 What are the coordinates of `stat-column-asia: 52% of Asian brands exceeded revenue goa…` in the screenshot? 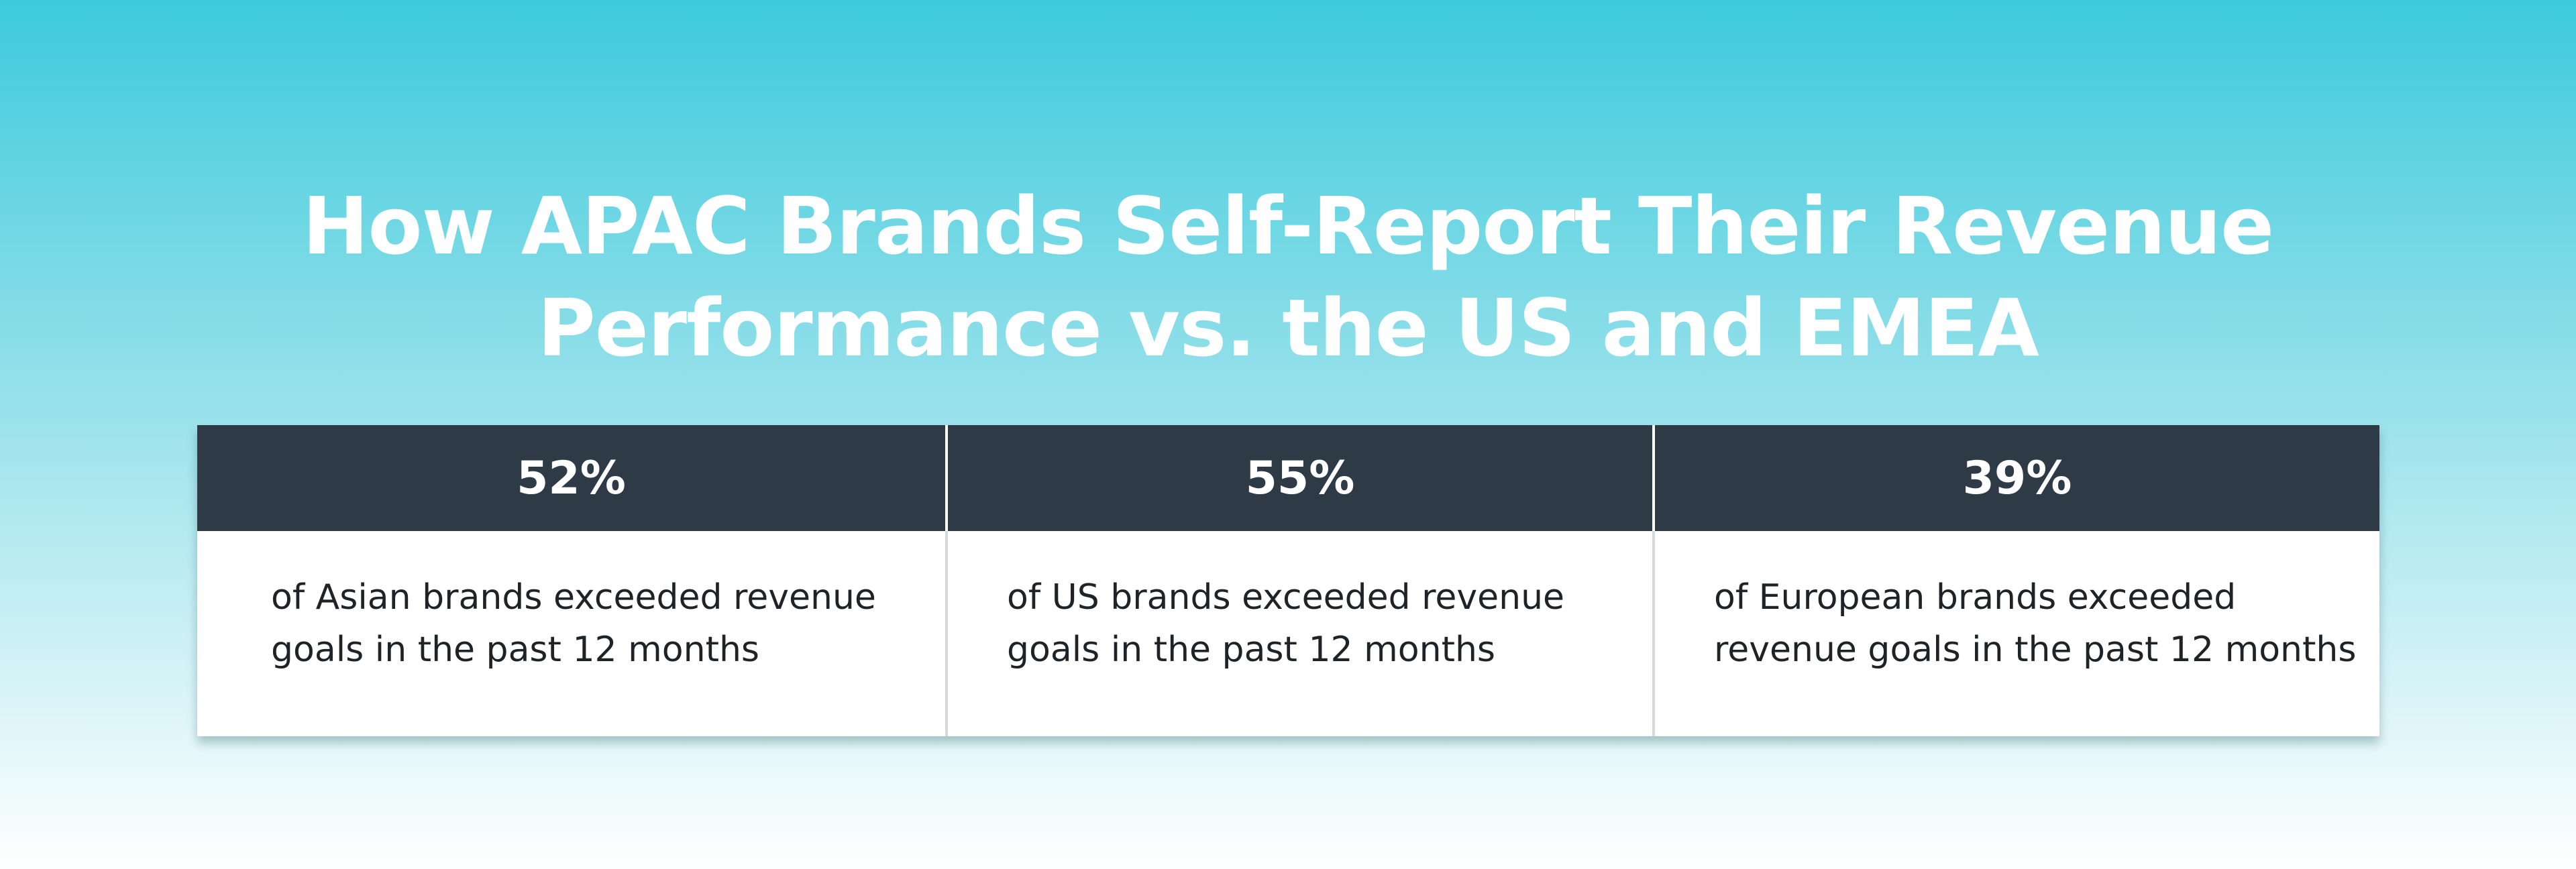 It's located at (571, 580).